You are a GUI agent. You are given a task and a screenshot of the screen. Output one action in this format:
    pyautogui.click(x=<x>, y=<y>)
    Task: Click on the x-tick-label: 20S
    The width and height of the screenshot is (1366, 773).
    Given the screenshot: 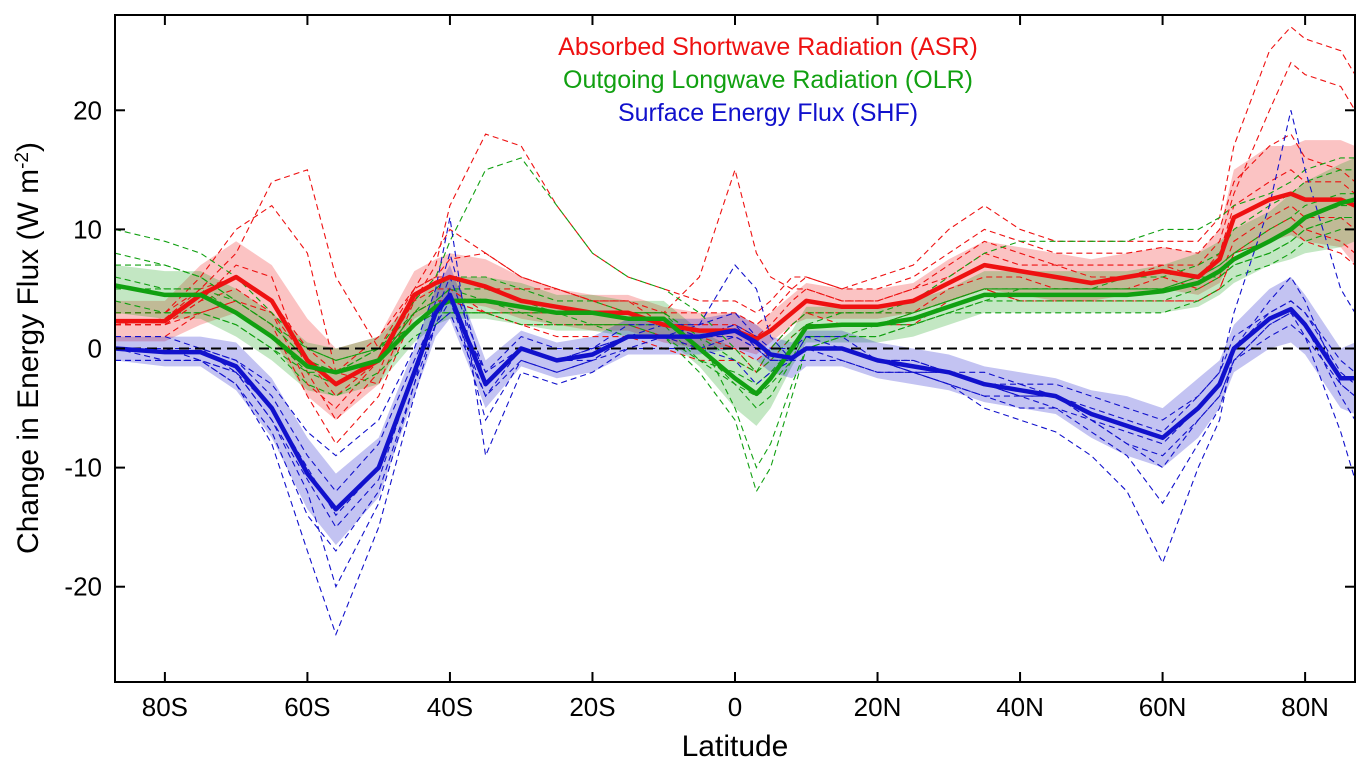 What is the action you would take?
    pyautogui.click(x=592, y=707)
    